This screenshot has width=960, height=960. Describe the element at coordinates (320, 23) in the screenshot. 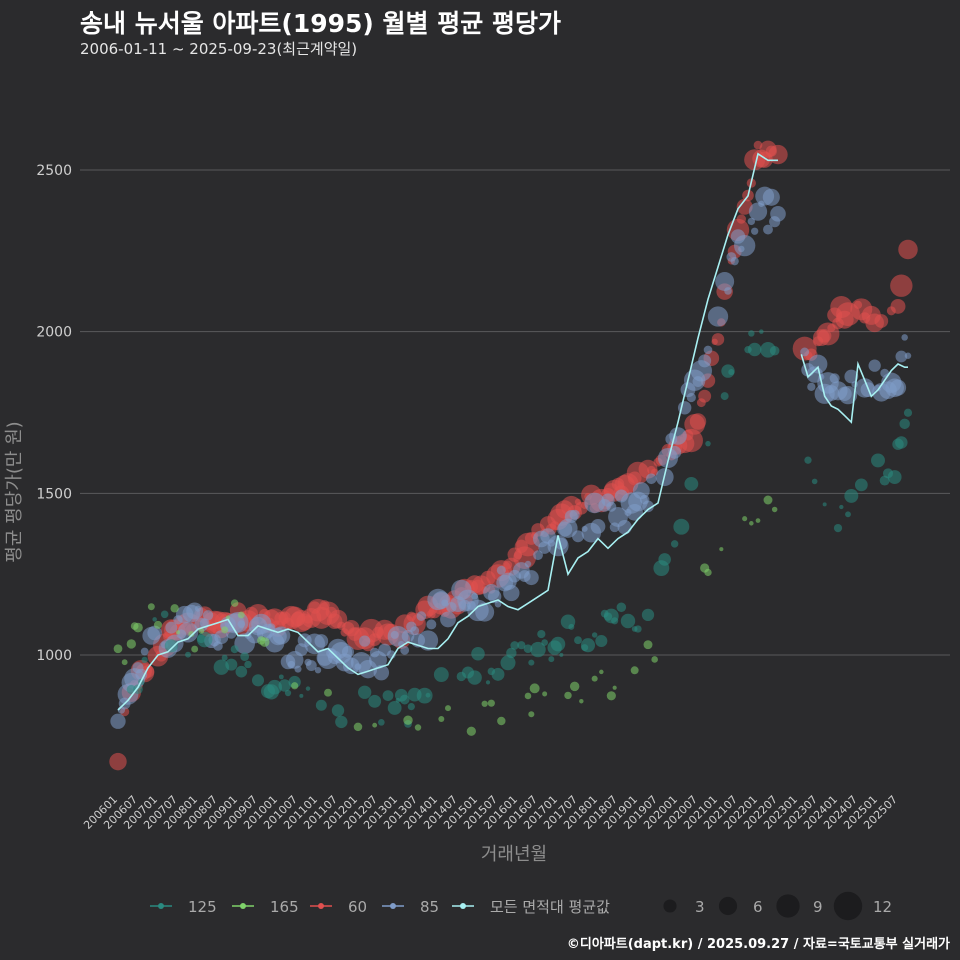

I see `chart-title: 송내 뉴서울 아파트(1995) 월별 평균 평당가` at that location.